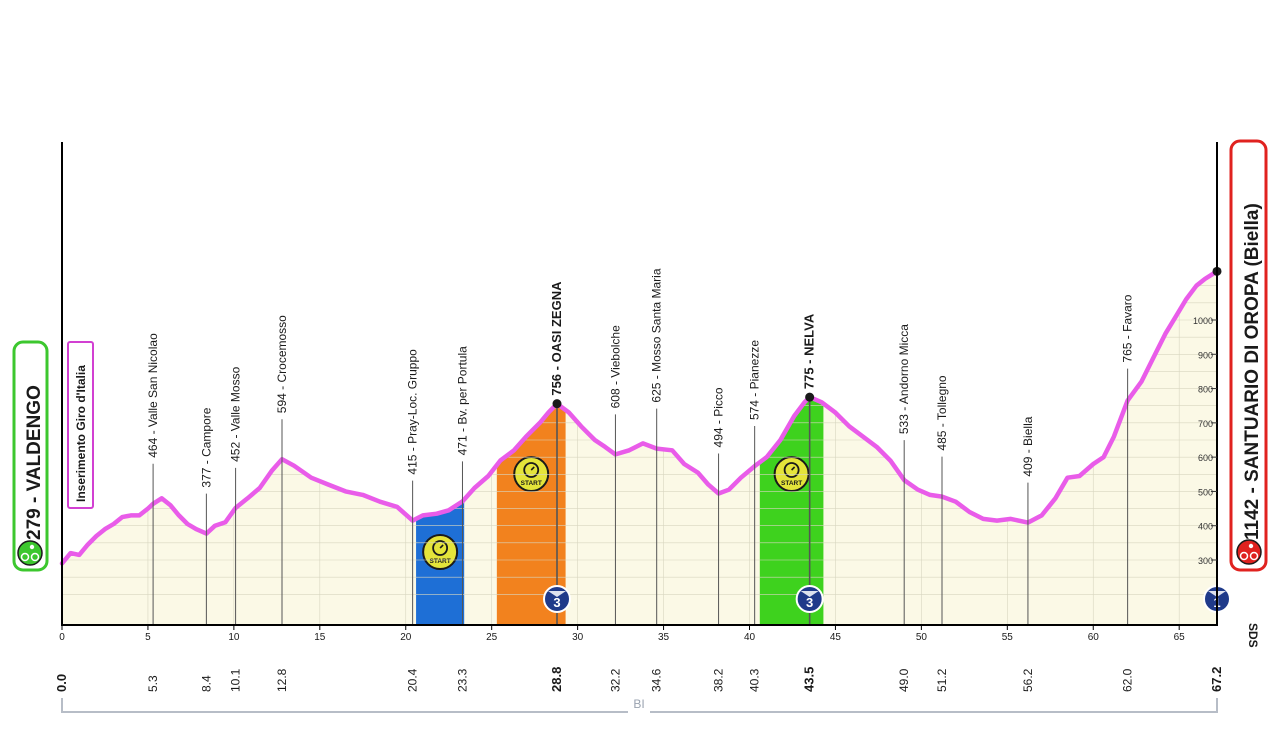 This screenshot has height=731, width=1280. What do you see at coordinates (153, 395) in the screenshot?
I see `place-label: 464 - Valle San Nicolao` at bounding box center [153, 395].